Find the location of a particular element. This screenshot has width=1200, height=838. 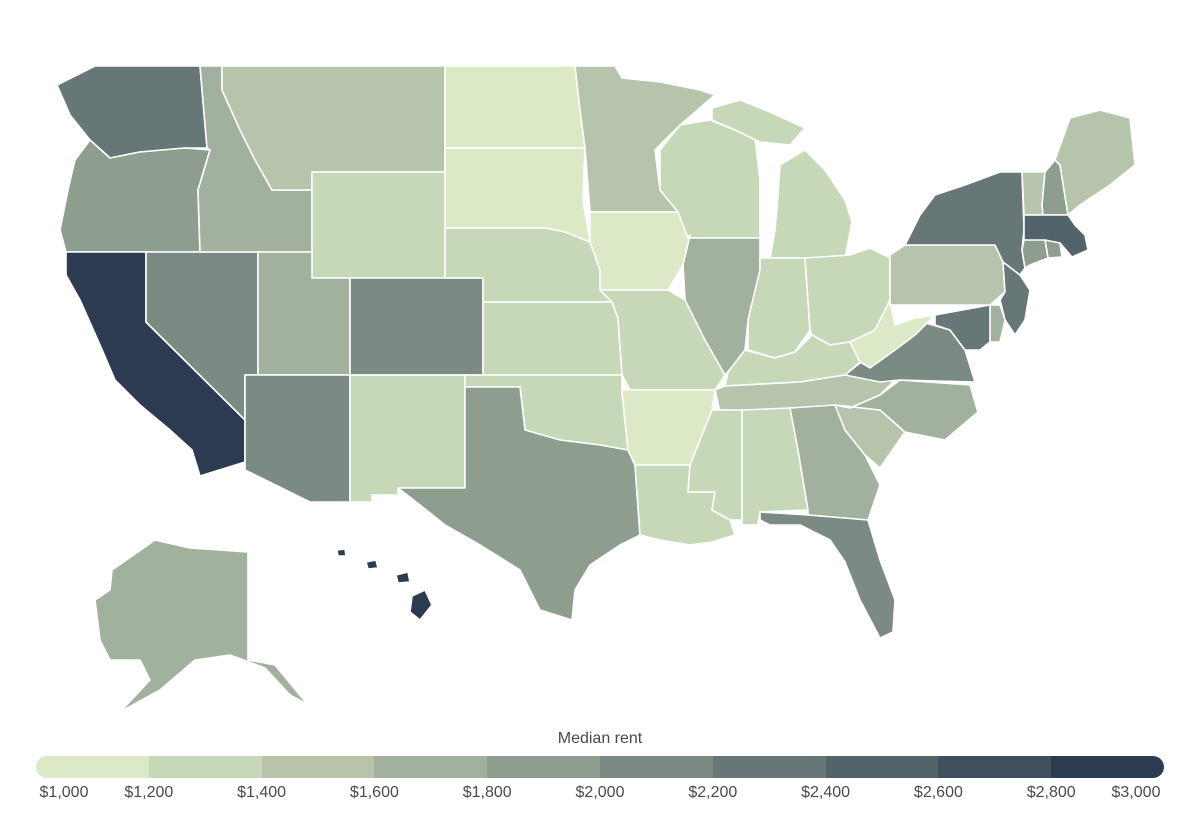

state-TX is located at coordinates (519, 503).